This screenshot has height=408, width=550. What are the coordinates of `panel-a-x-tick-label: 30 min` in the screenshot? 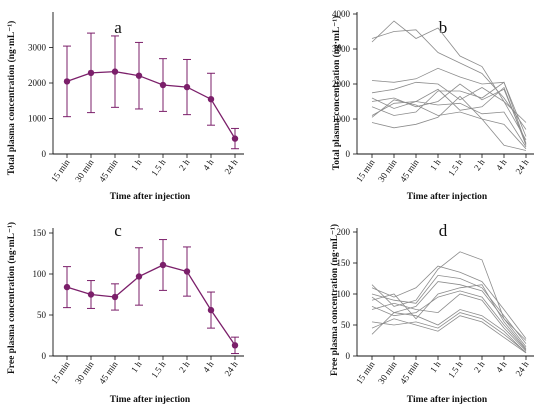 It's located at (84, 170).